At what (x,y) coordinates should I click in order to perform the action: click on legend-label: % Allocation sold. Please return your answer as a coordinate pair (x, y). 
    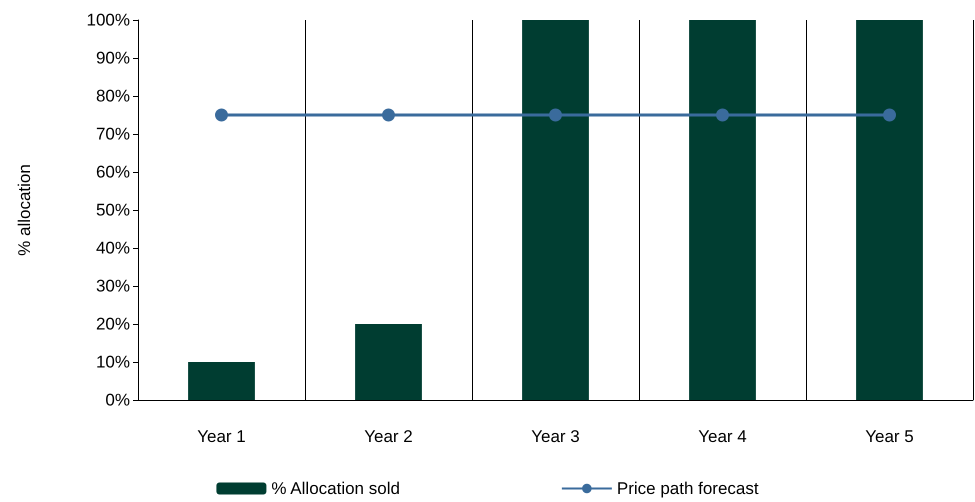
    Looking at the image, I should click on (335, 488).